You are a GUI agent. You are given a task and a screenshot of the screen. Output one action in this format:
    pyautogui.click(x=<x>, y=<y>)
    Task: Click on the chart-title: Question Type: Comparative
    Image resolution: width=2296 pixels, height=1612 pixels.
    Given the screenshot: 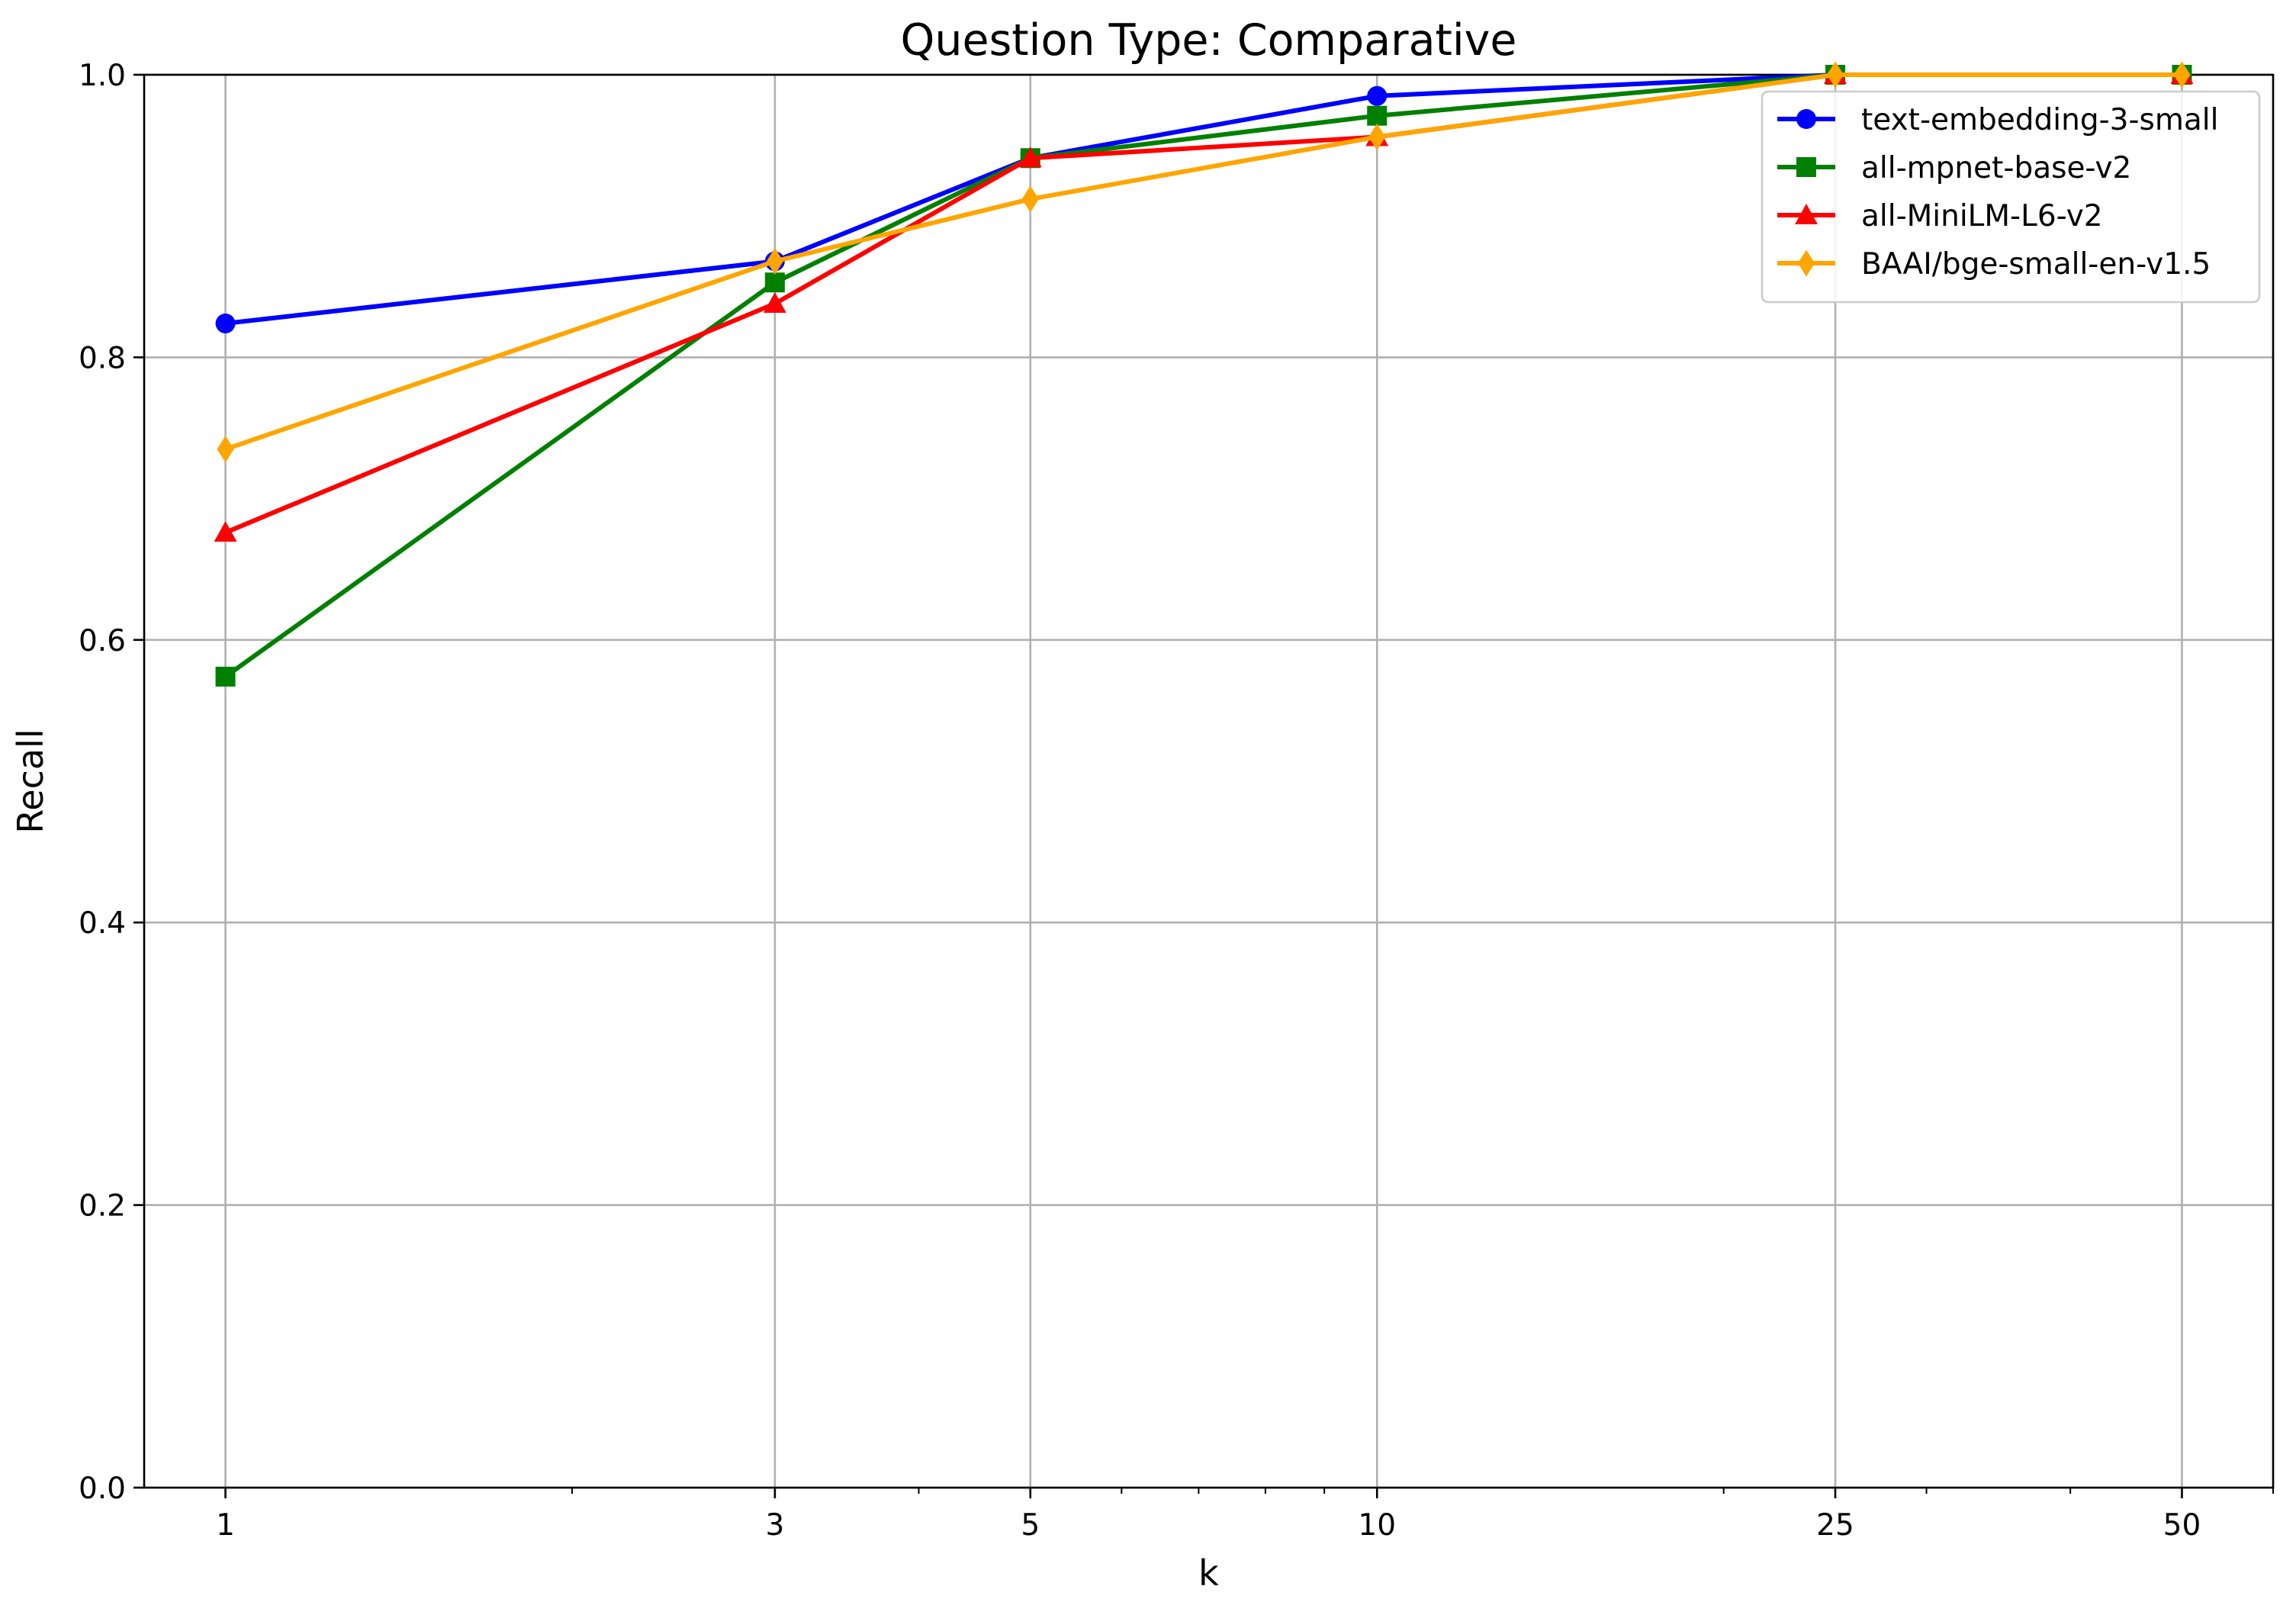 What is the action you would take?
    pyautogui.click(x=1209, y=40)
    